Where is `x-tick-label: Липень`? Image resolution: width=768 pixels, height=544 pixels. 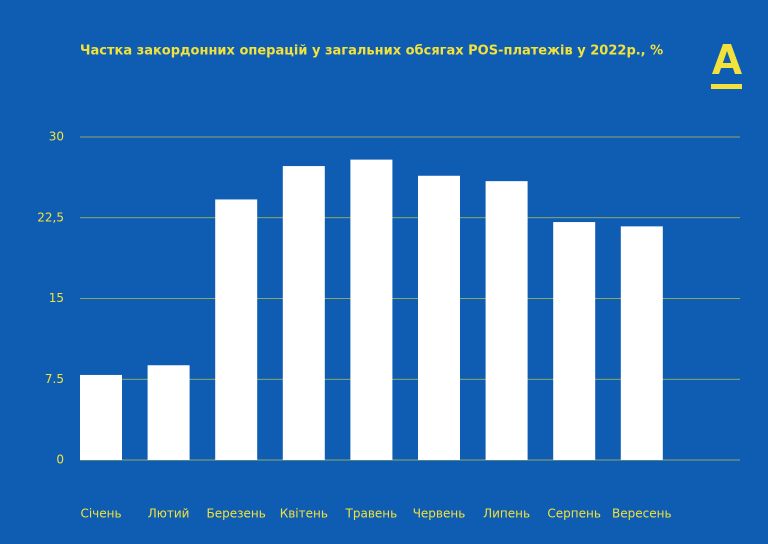
x-tick-label: Липень is located at coordinates (506, 514).